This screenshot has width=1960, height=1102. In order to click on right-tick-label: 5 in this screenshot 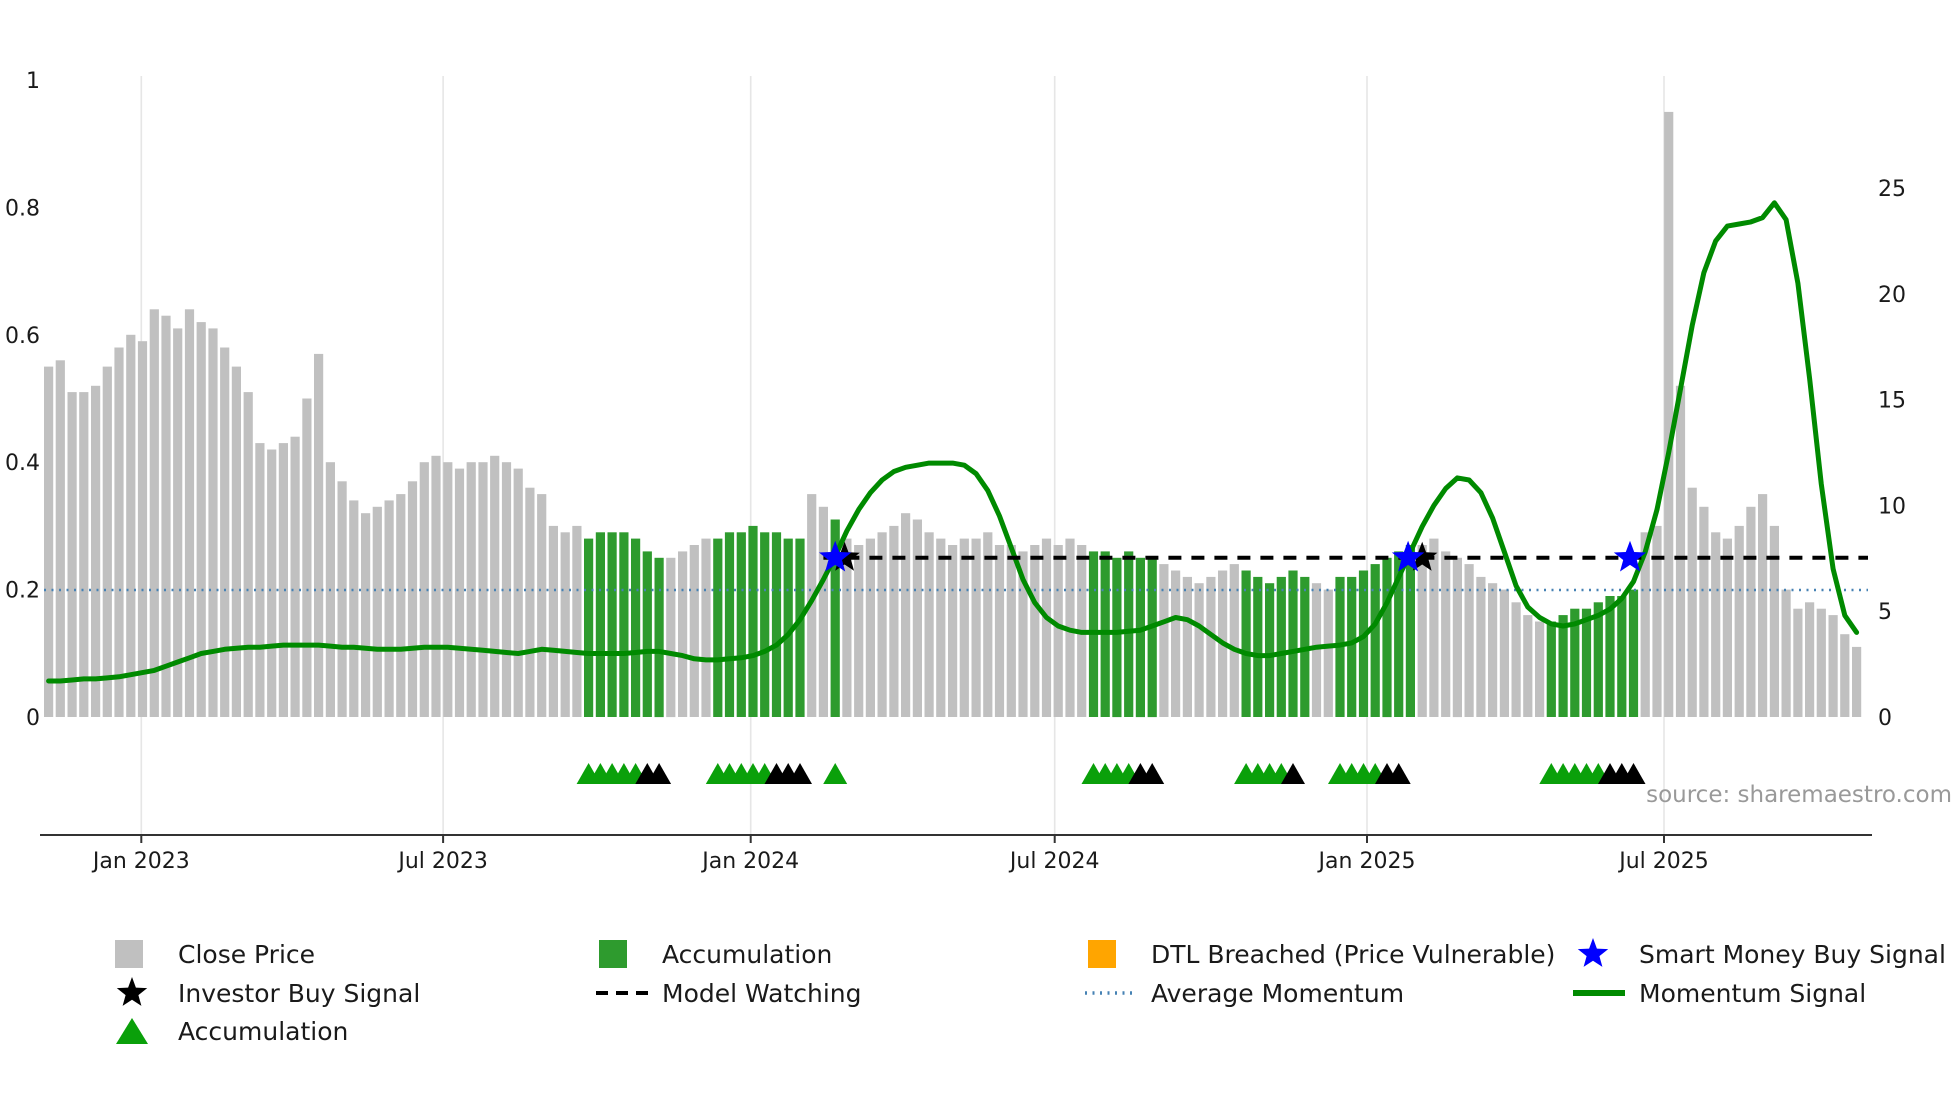, I will do `click(1885, 612)`.